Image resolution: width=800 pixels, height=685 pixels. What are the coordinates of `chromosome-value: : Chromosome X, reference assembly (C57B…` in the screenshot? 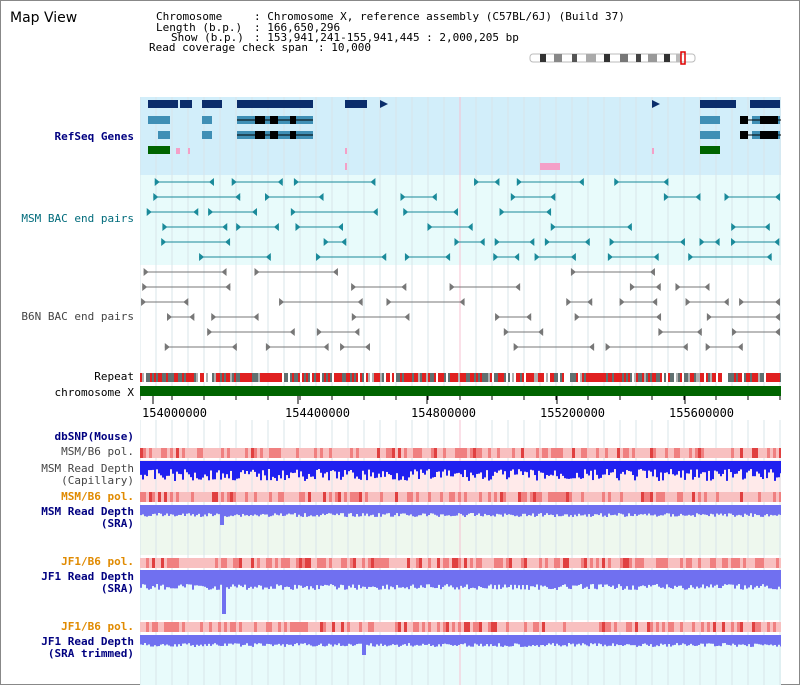 It's located at (439, 16).